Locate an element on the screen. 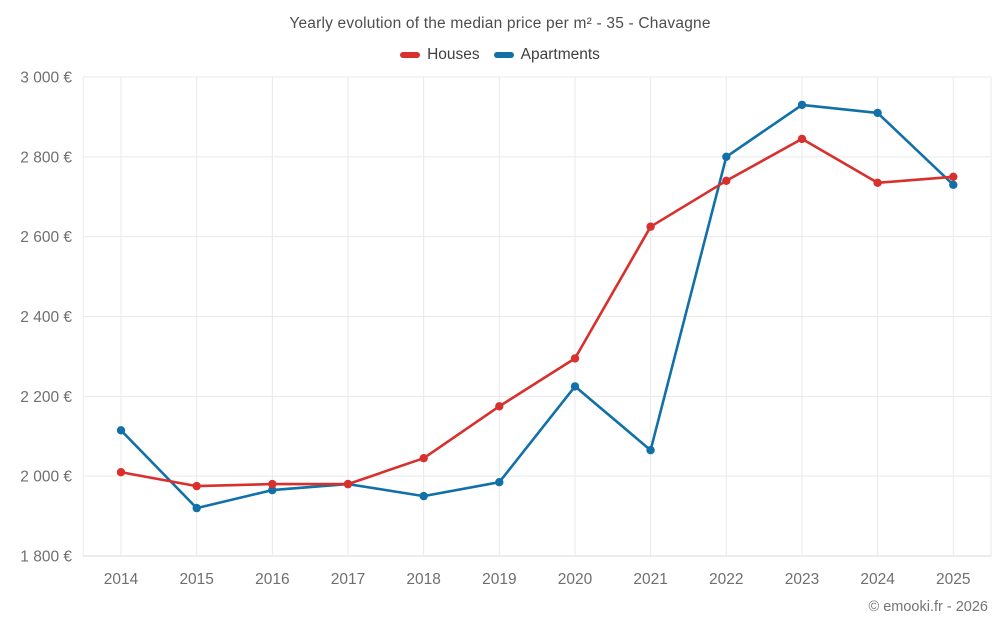 The image size is (1000, 625). apartments-legend-swatch-icon is located at coordinates (503, 55).